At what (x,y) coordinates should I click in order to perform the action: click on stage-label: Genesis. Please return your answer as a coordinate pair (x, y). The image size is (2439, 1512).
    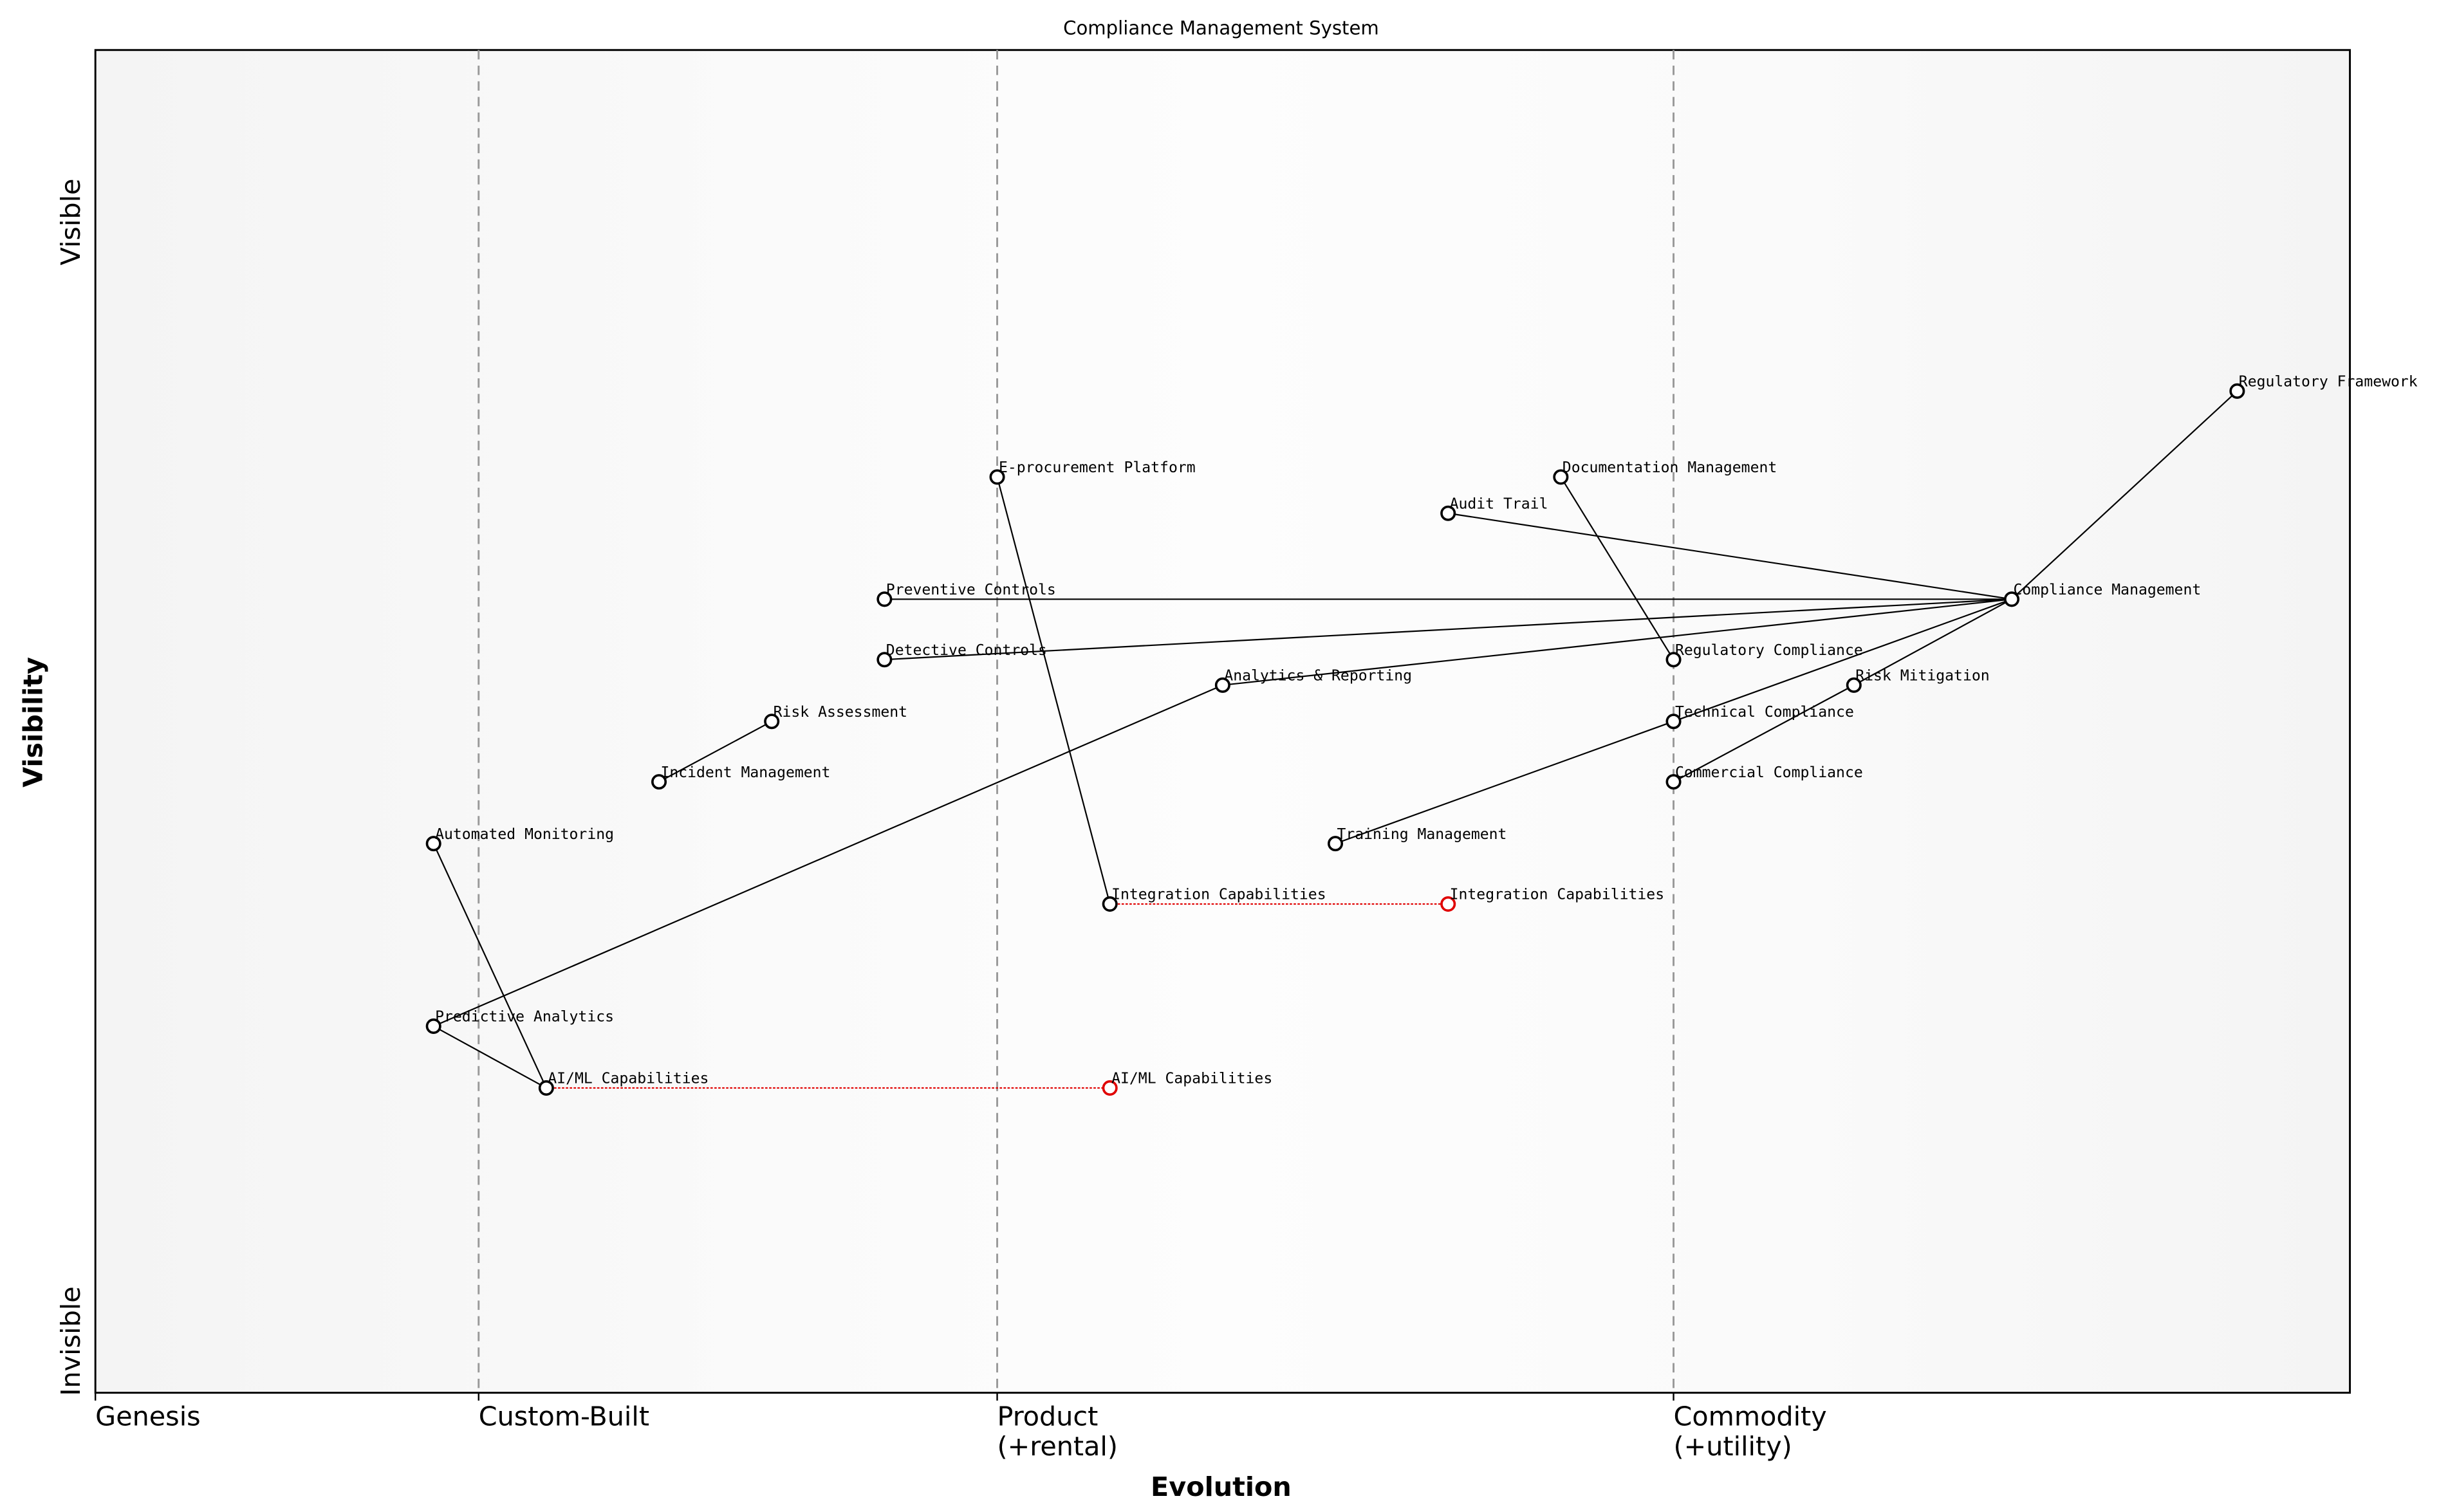
    Looking at the image, I should click on (147, 1416).